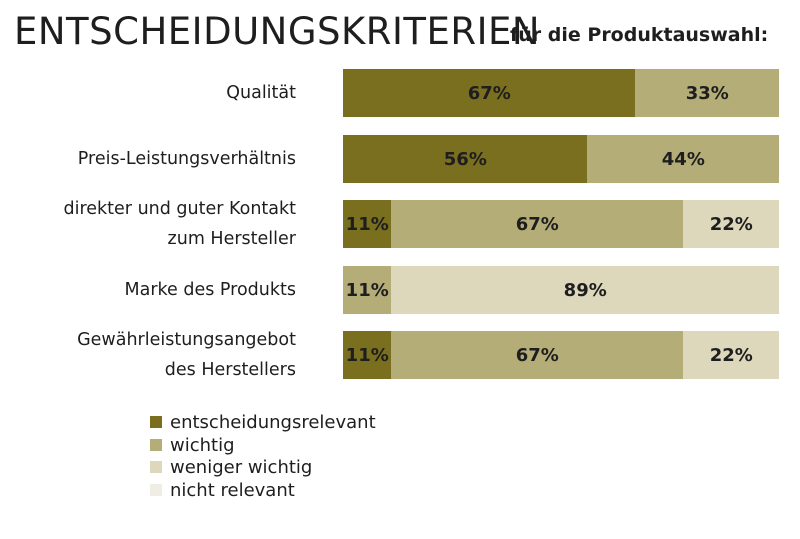 This screenshot has width=800, height=539. I want to click on category-label: direkter und guter Kontakt, so click(180, 209).